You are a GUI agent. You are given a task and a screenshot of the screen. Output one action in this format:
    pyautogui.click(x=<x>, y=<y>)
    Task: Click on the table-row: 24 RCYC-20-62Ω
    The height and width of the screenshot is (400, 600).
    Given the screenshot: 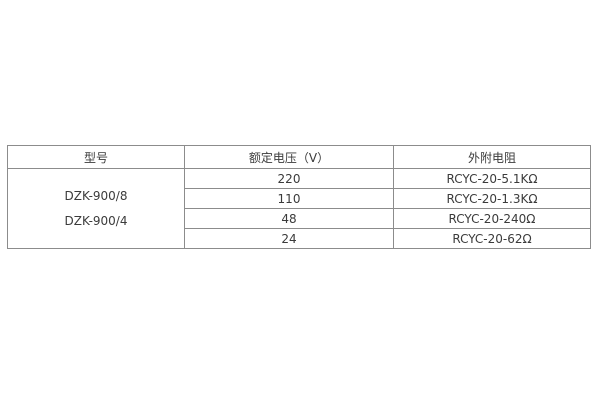 What is the action you would take?
    pyautogui.click(x=299, y=238)
    